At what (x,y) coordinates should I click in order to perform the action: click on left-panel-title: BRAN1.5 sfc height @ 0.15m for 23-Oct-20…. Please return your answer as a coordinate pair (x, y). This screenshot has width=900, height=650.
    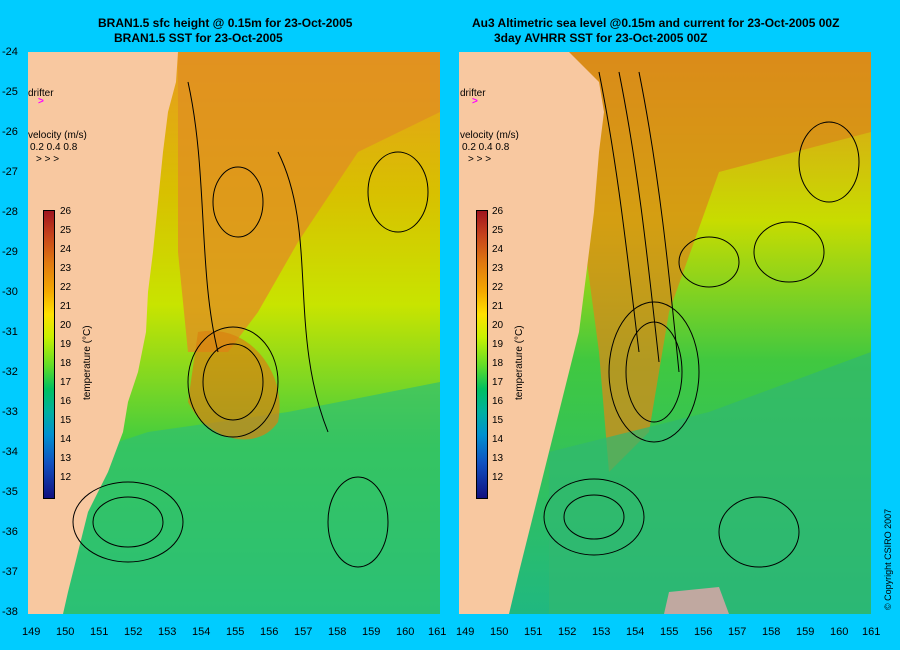
    Looking at the image, I should click on (225, 31).